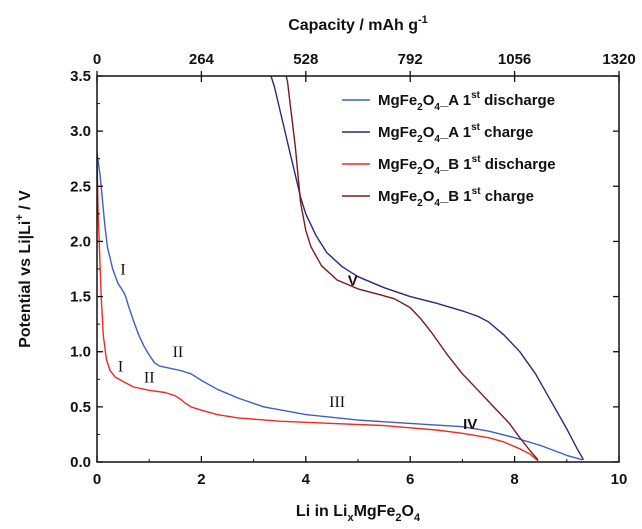  Describe the element at coordinates (97, 59) in the screenshot. I see `x2-tick-label-0: 0` at that location.